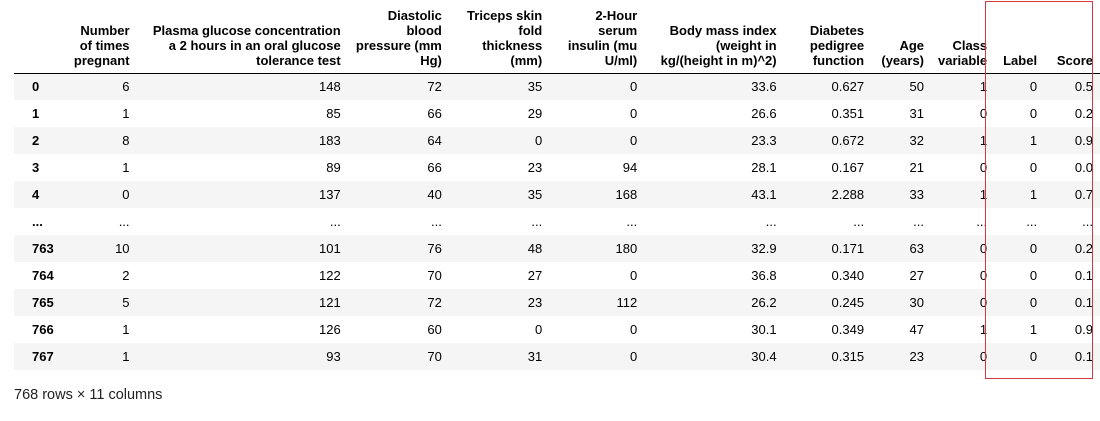 The width and height of the screenshot is (1100, 421). I want to click on table-cell: 122, so click(330, 275).